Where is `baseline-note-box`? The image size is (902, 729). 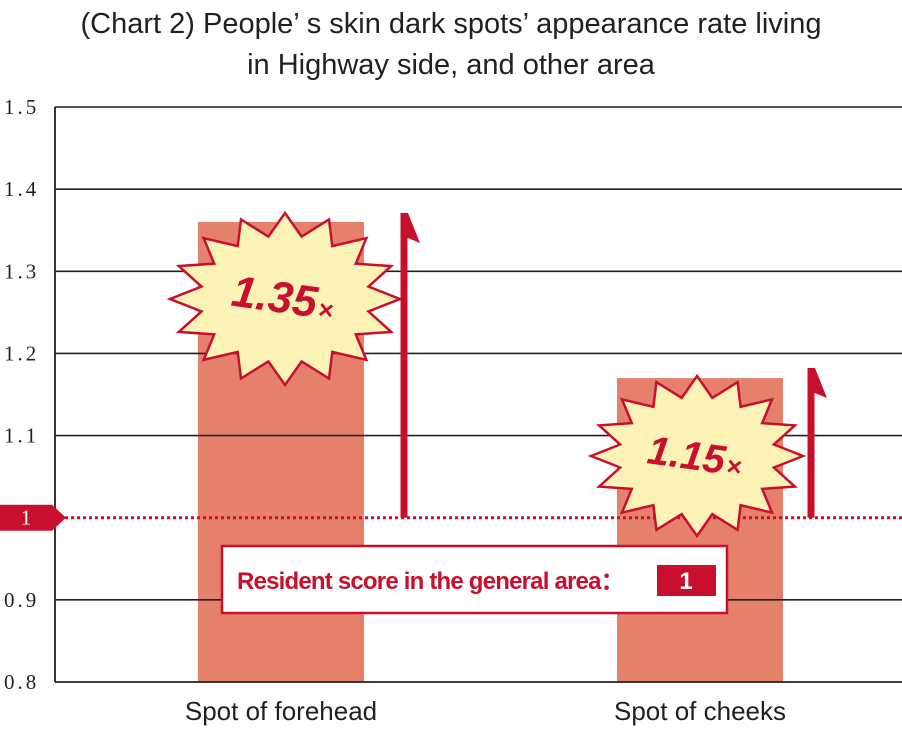 baseline-note-box is located at coordinates (474, 579).